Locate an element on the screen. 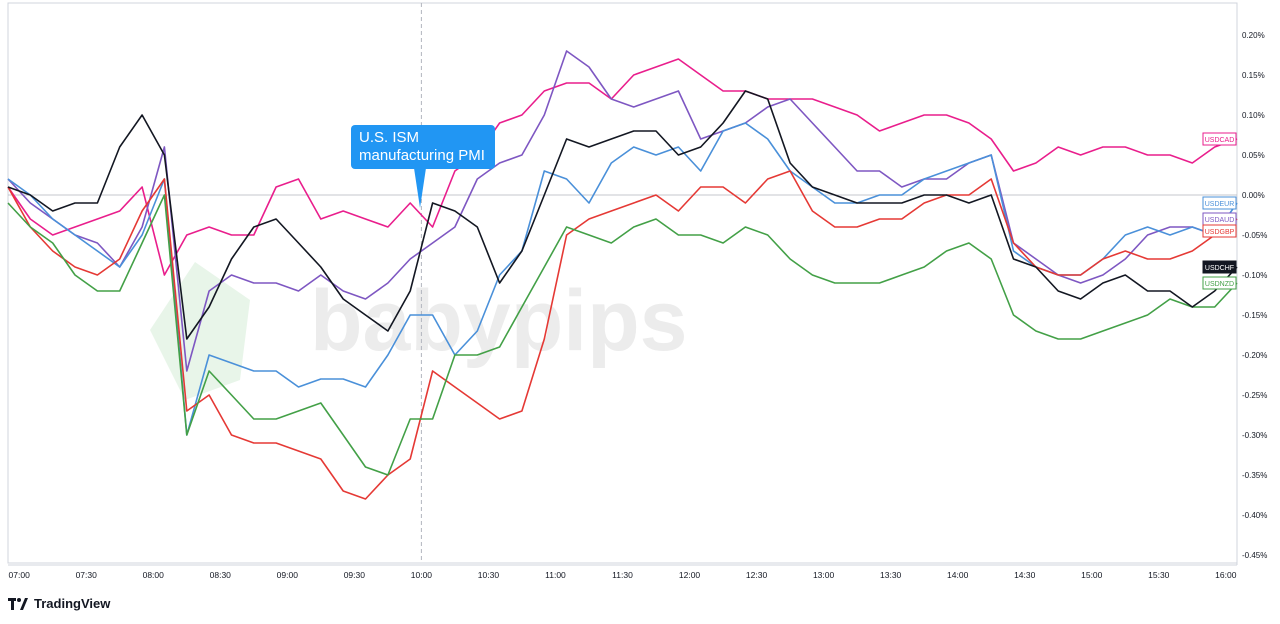 The image size is (1280, 624). babypips-watermark: babypips is located at coordinates (419, 331).